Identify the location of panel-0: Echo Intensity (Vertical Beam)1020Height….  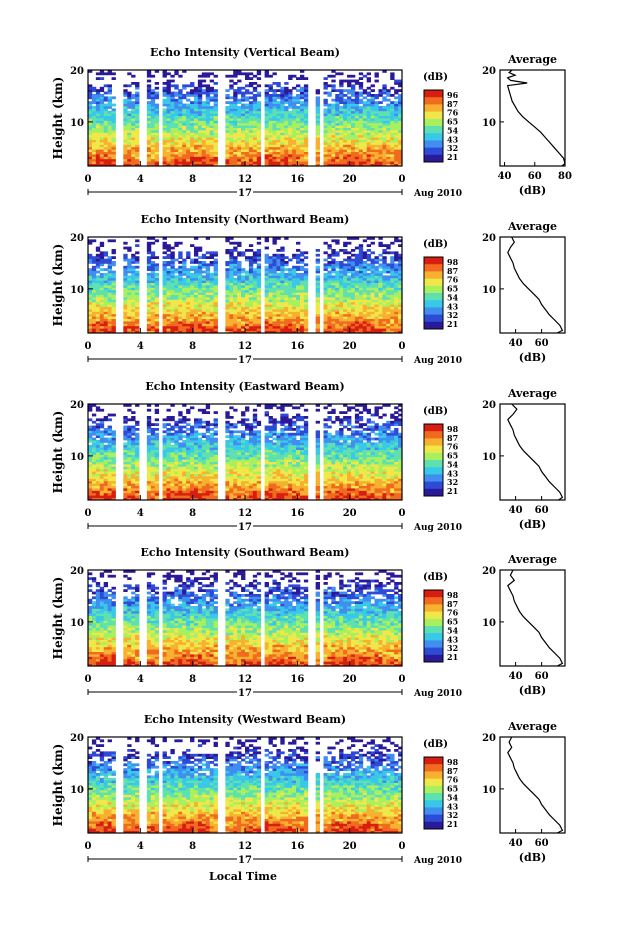
(311, 122).